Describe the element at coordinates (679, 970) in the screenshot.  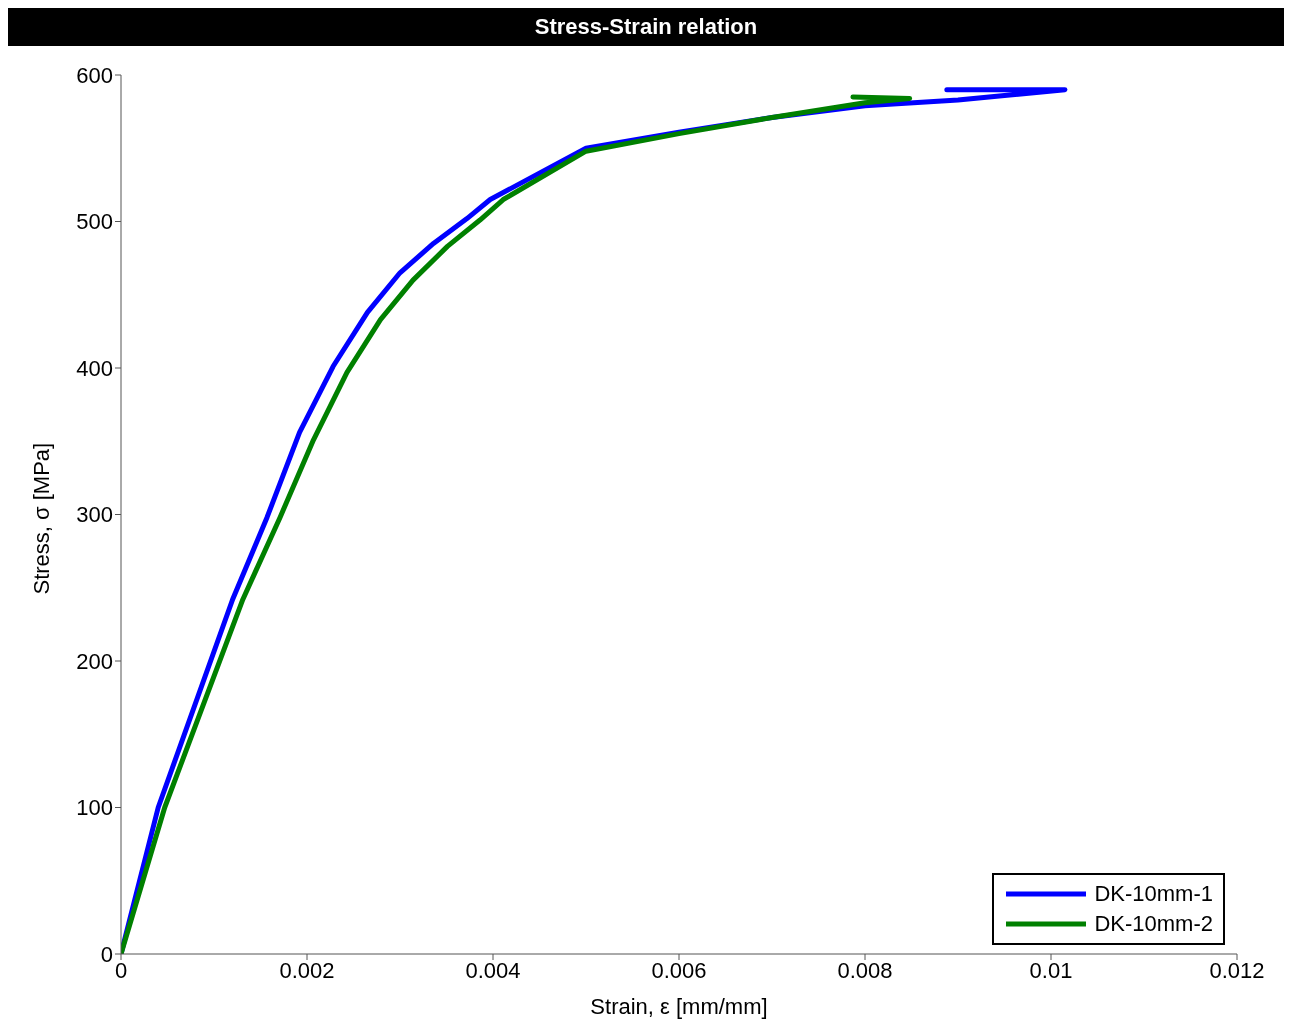
I see `x-tick-label: 0.006` at that location.